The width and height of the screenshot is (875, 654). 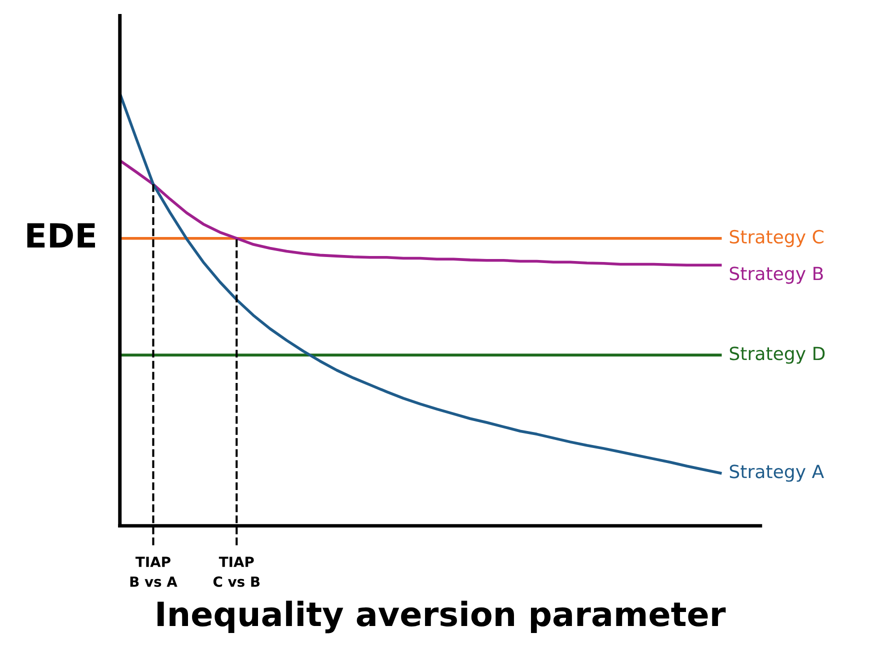 I want to click on x-tick-label: TIAP C vs B, so click(x=236, y=571).